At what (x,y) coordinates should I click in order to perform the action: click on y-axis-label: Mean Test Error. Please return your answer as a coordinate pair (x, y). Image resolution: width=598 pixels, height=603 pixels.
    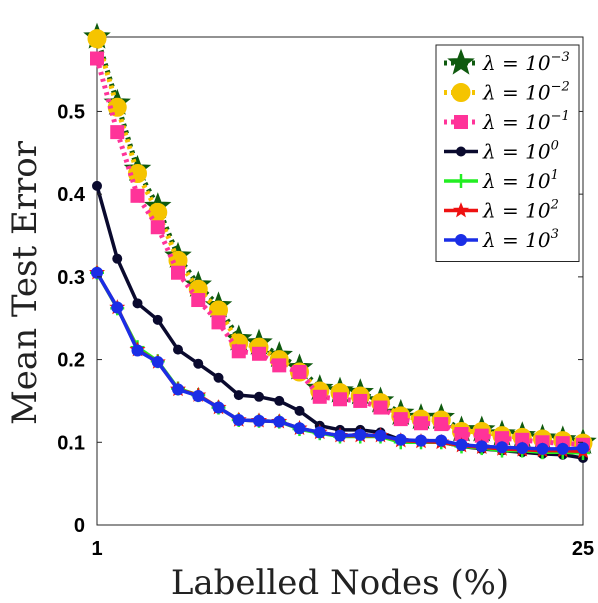
    Looking at the image, I should click on (25, 282).